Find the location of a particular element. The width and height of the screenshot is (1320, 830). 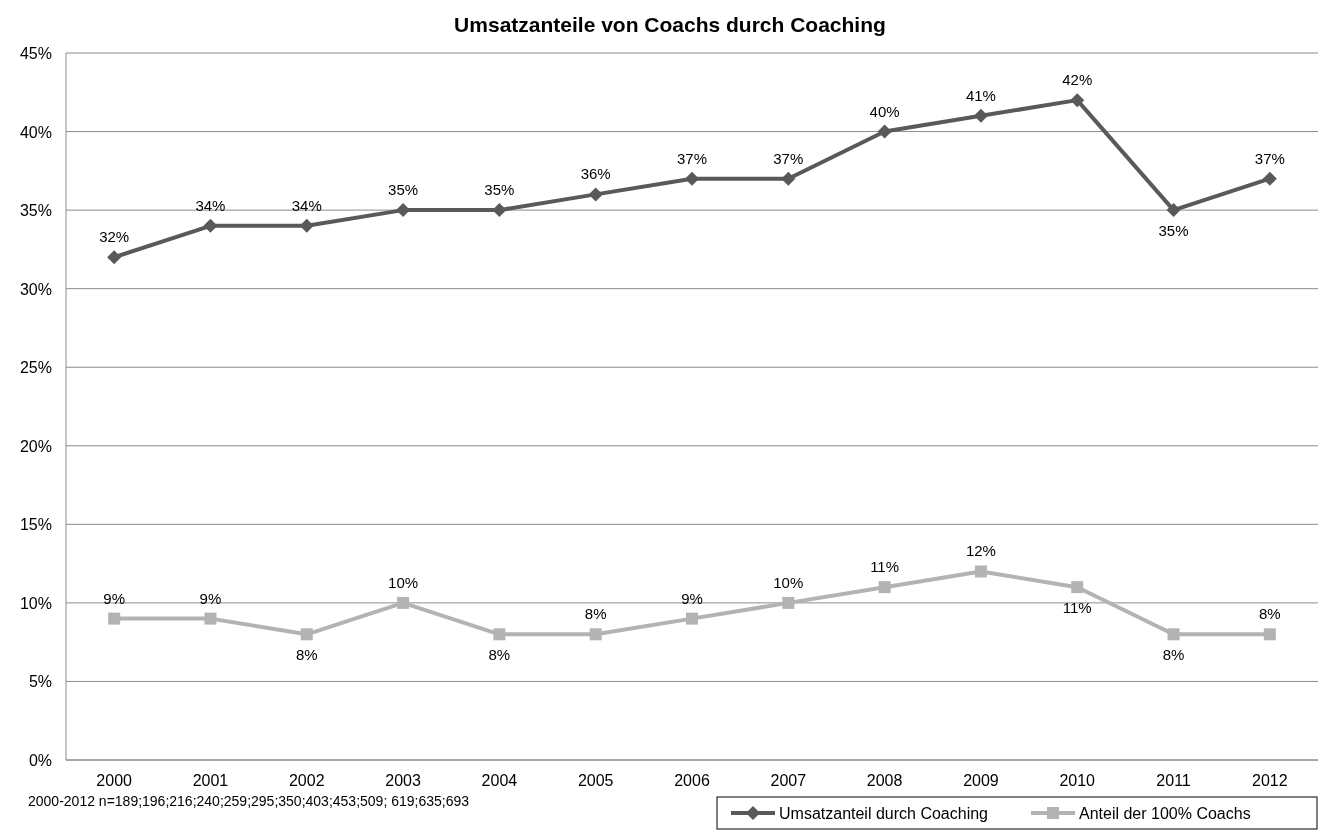

legend-label: Umsatzanteil durch Coaching is located at coordinates (883, 813).